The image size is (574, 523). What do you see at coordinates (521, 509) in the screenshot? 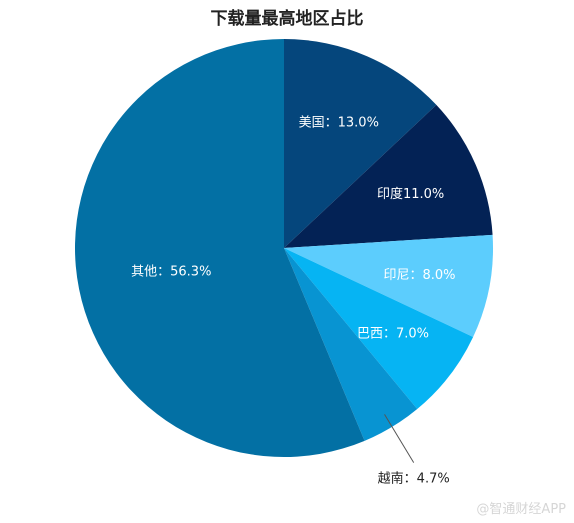
I see `watermark: @智通财经APP` at bounding box center [521, 509].